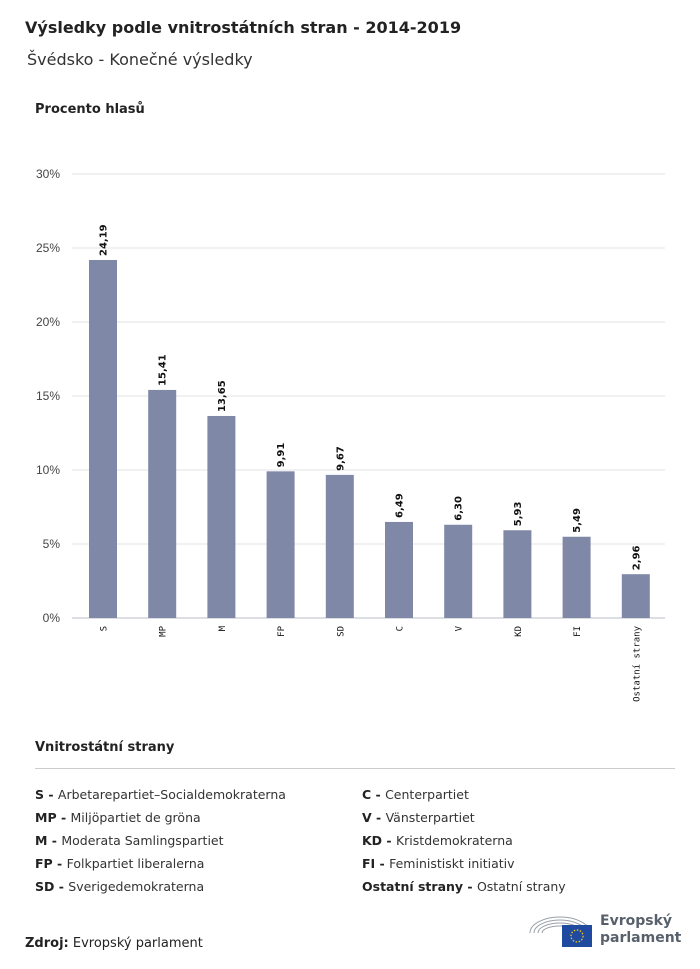 This screenshot has height=969, width=700. Describe the element at coordinates (51, 863) in the screenshot. I see `legend-abbr: FP -` at that location.